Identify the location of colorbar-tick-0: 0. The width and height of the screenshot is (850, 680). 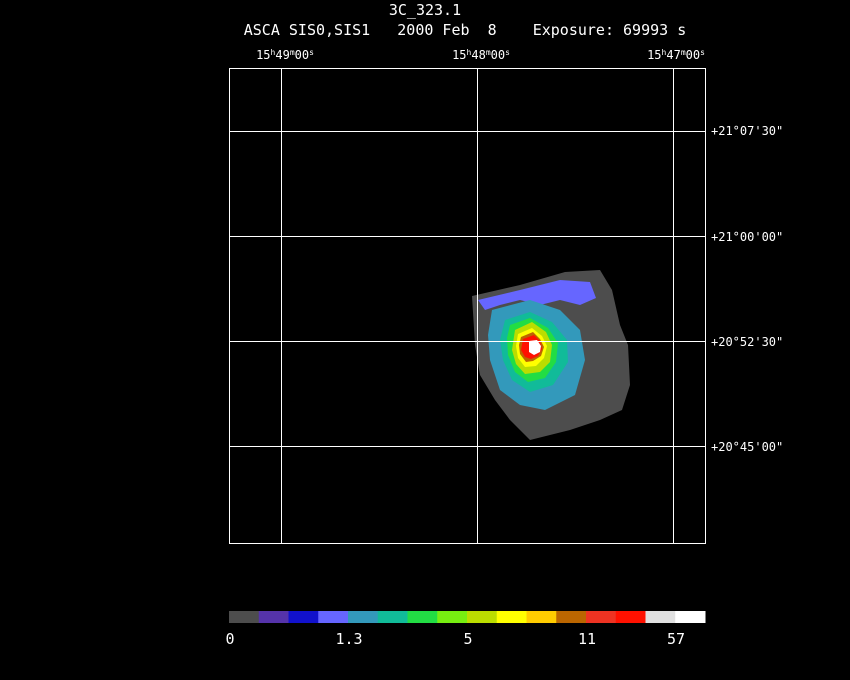
(230, 639).